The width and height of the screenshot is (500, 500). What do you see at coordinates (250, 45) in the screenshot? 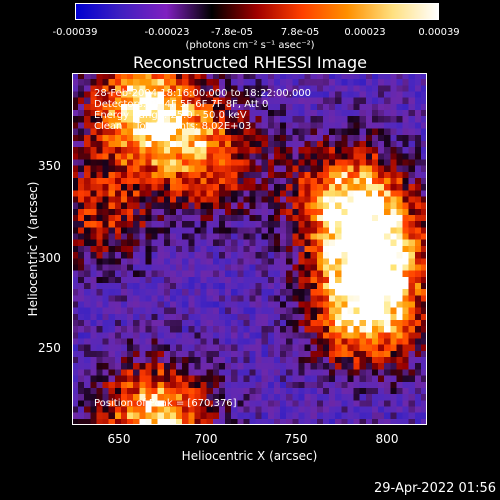
I see `colorbar-unit-label: (photons cm⁻² s⁻¹ asec⁻²)` at bounding box center [250, 45].